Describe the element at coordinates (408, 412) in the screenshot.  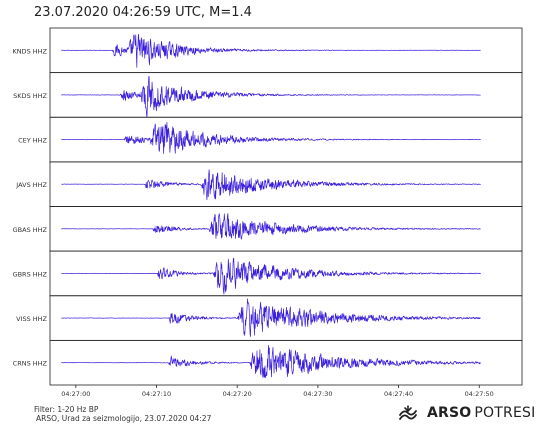
I see `arso-wave-logo-icon` at that location.